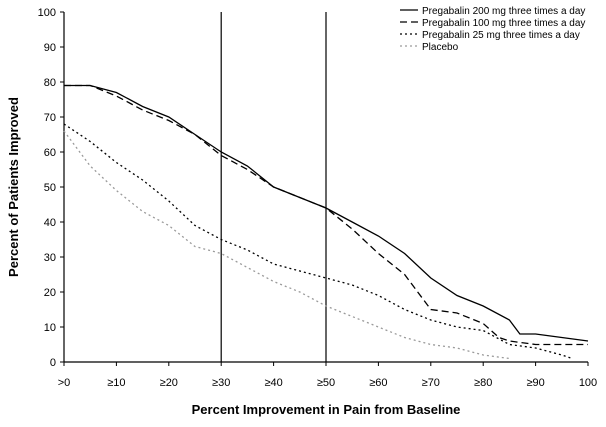 The width and height of the screenshot is (606, 427). What do you see at coordinates (588, 383) in the screenshot?
I see `x-tick-label: 100` at bounding box center [588, 383].